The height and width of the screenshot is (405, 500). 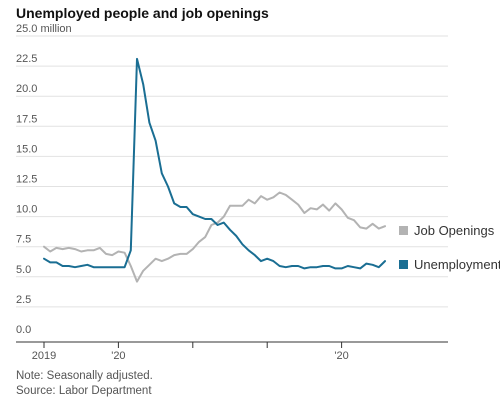 I want to click on x-axis: 2019 '20 '20, so click(x=232, y=351).